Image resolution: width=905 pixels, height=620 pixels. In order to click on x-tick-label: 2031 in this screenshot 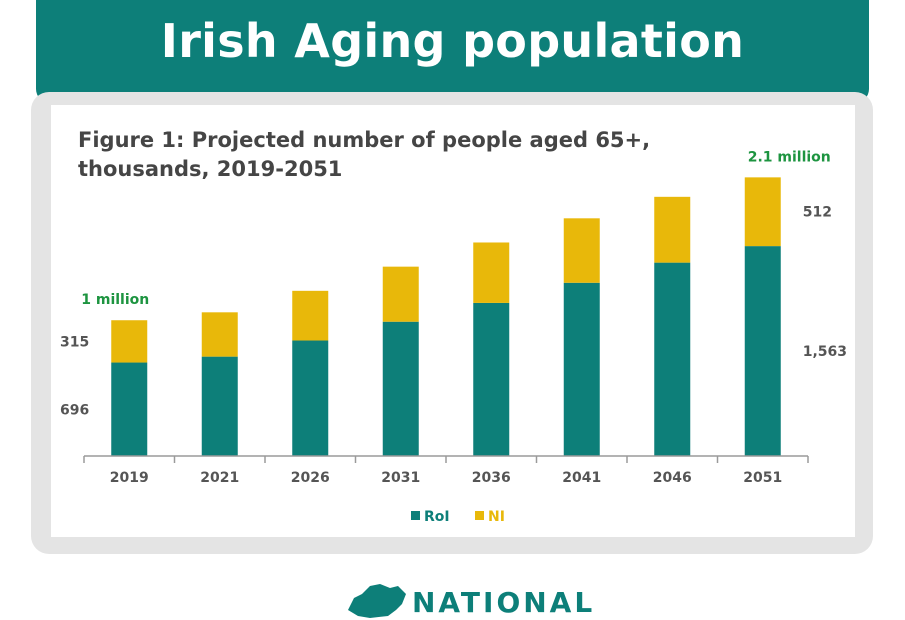, I will do `click(400, 478)`.